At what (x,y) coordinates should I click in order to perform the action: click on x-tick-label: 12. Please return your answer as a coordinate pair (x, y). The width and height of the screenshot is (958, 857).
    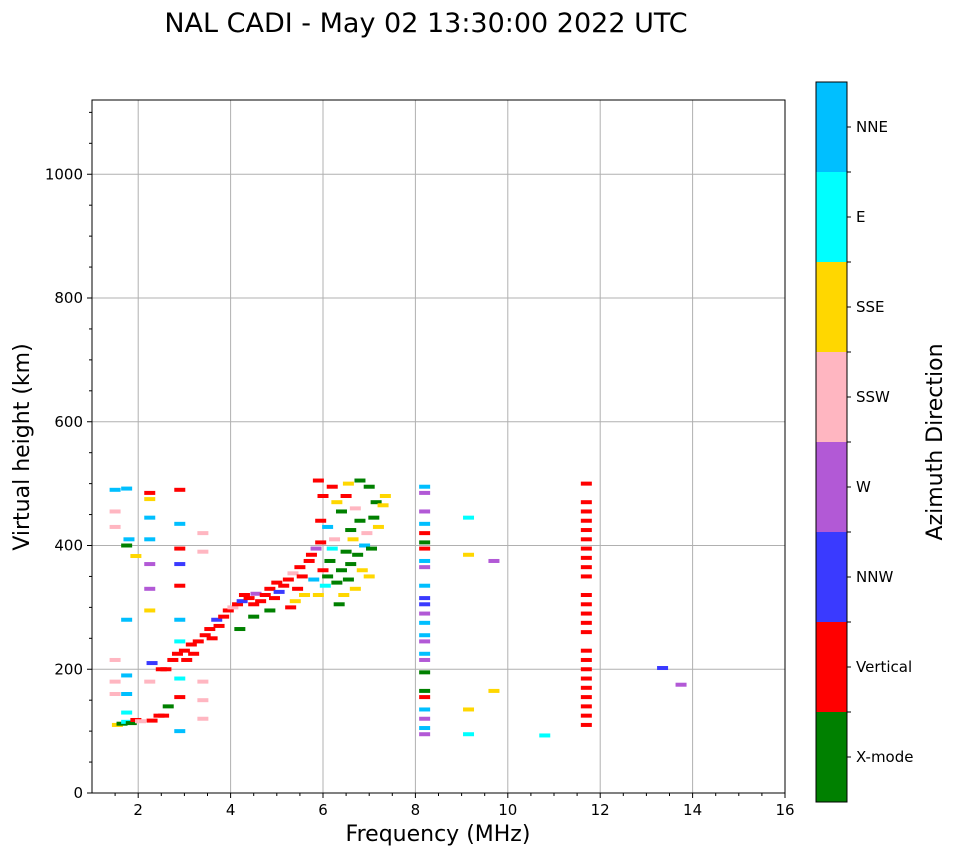
    Looking at the image, I should click on (600, 810).